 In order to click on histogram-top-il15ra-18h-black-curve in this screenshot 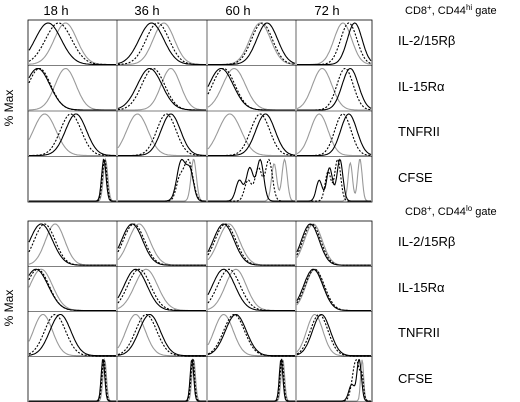, I will do `click(72, 89)`.